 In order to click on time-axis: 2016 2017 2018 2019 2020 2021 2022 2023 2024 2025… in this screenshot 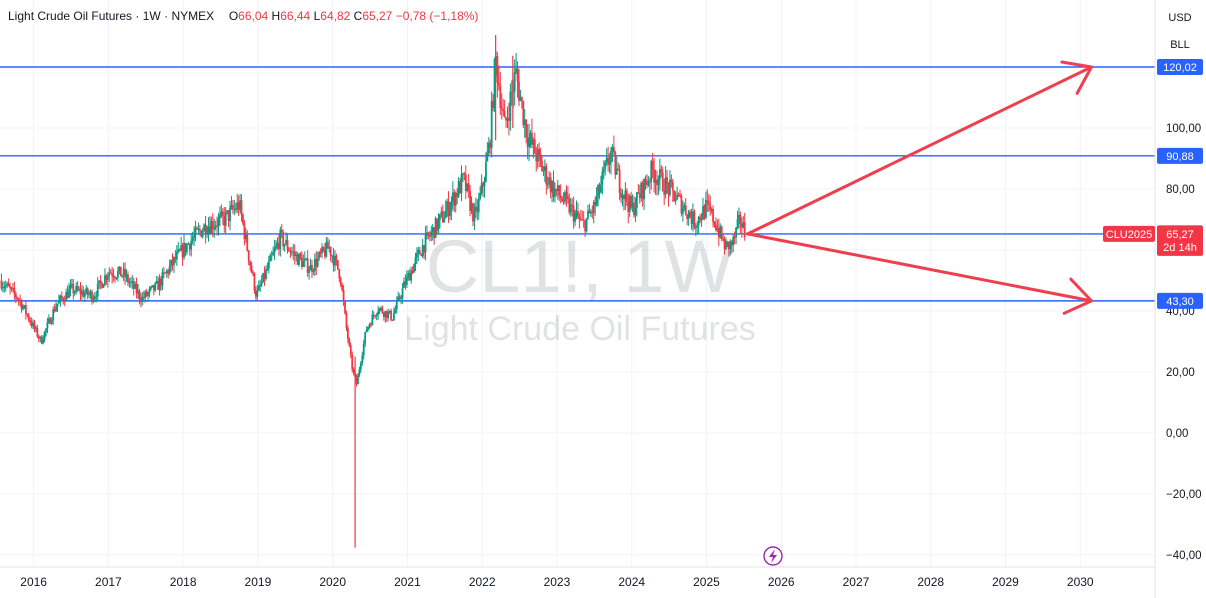, I will do `click(557, 582)`.